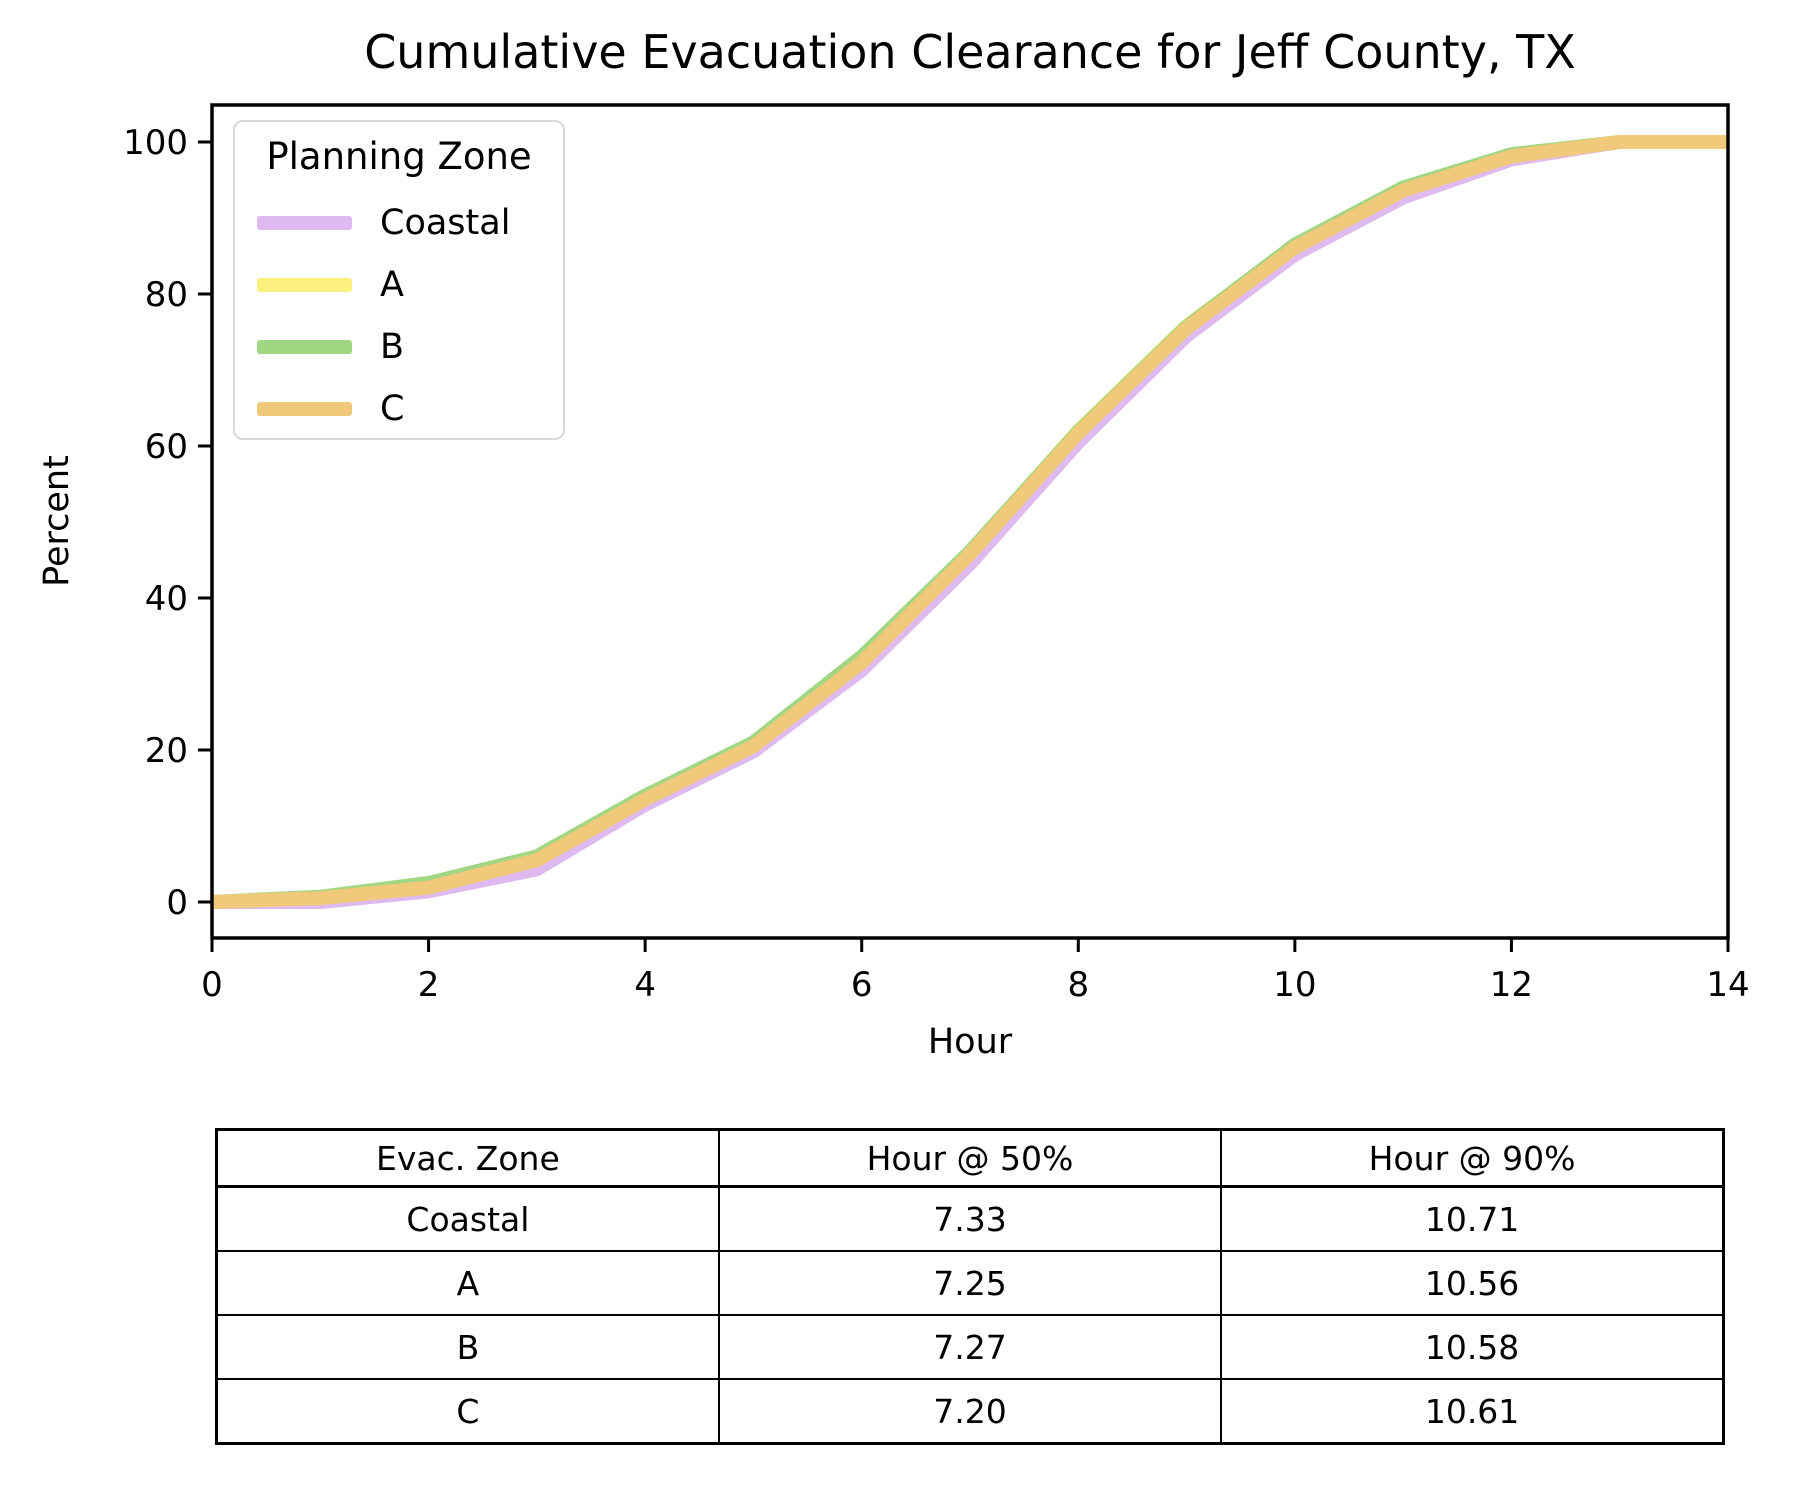  What do you see at coordinates (304, 347) in the screenshot?
I see `legend-swatch-b` at bounding box center [304, 347].